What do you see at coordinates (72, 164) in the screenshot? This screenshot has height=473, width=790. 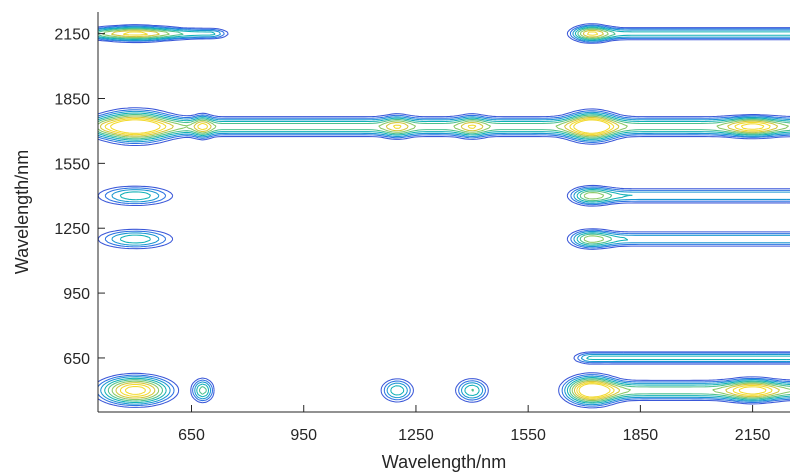 I see `y-tick-label-1550: 1550` at bounding box center [72, 164].